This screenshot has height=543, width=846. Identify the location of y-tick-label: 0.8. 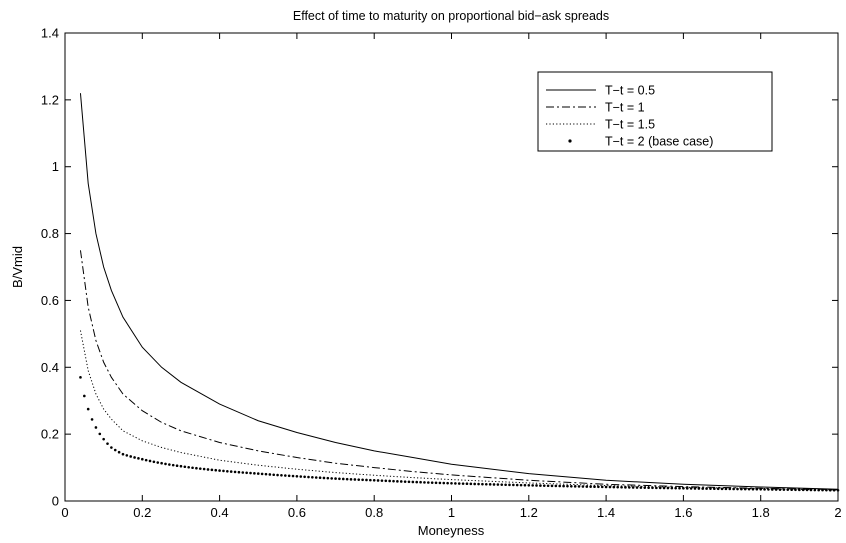
(50, 233).